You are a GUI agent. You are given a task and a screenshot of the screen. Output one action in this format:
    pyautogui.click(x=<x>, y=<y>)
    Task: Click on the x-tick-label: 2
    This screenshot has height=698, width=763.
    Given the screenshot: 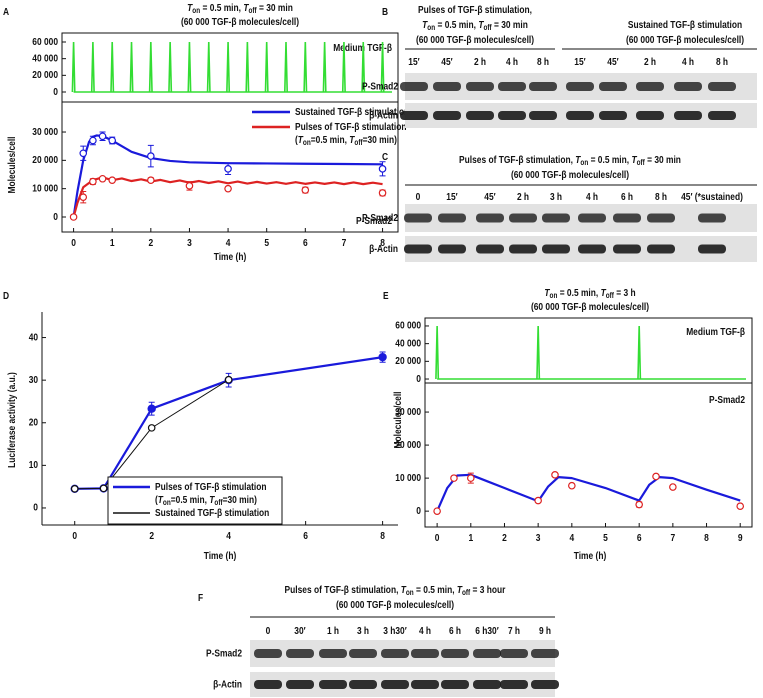 What is the action you would take?
    pyautogui.click(x=151, y=536)
    